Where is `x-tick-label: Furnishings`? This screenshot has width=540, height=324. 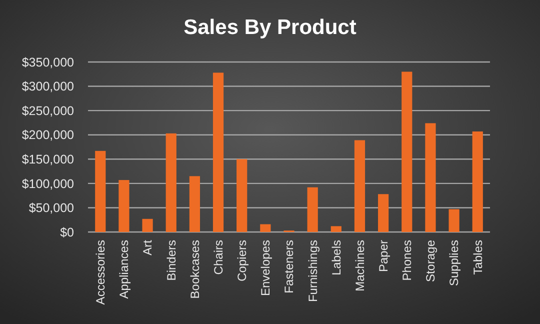
x-tick-label: Furnishings is located at coordinates (313, 271).